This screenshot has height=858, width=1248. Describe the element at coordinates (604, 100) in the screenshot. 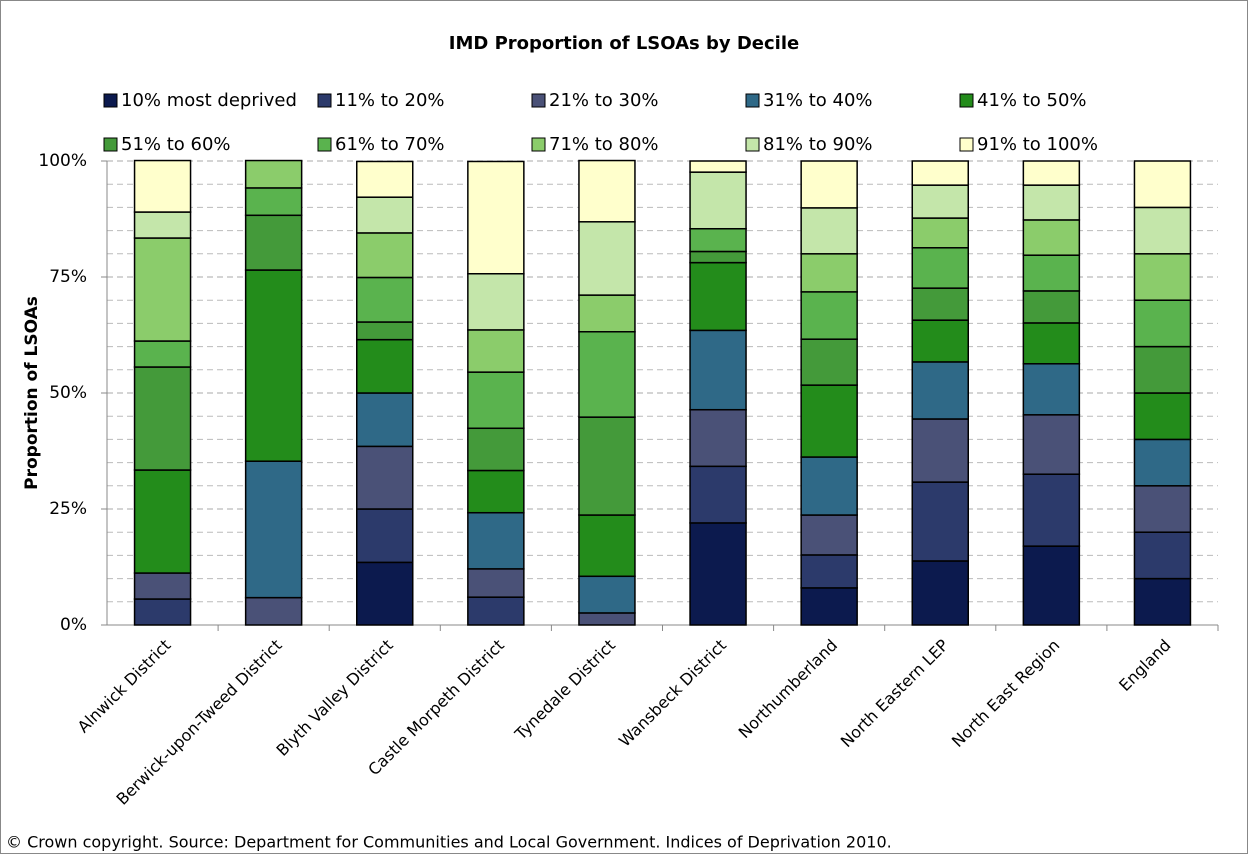

I see `legend-label: 21% to 30%` at that location.